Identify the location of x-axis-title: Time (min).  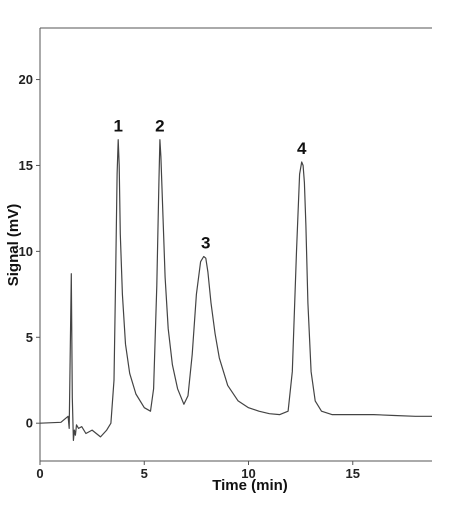
(250, 485).